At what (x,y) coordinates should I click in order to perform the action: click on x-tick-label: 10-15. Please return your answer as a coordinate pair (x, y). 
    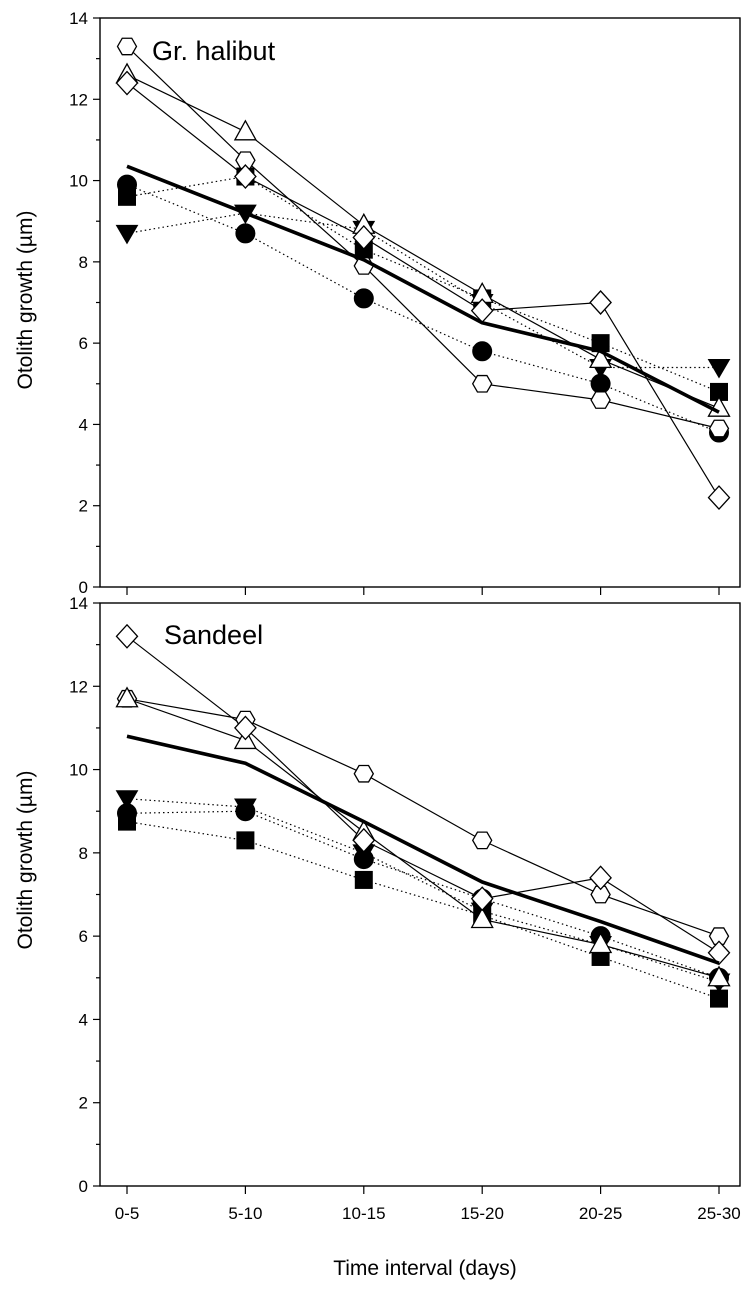
    Looking at the image, I should click on (363, 1213).